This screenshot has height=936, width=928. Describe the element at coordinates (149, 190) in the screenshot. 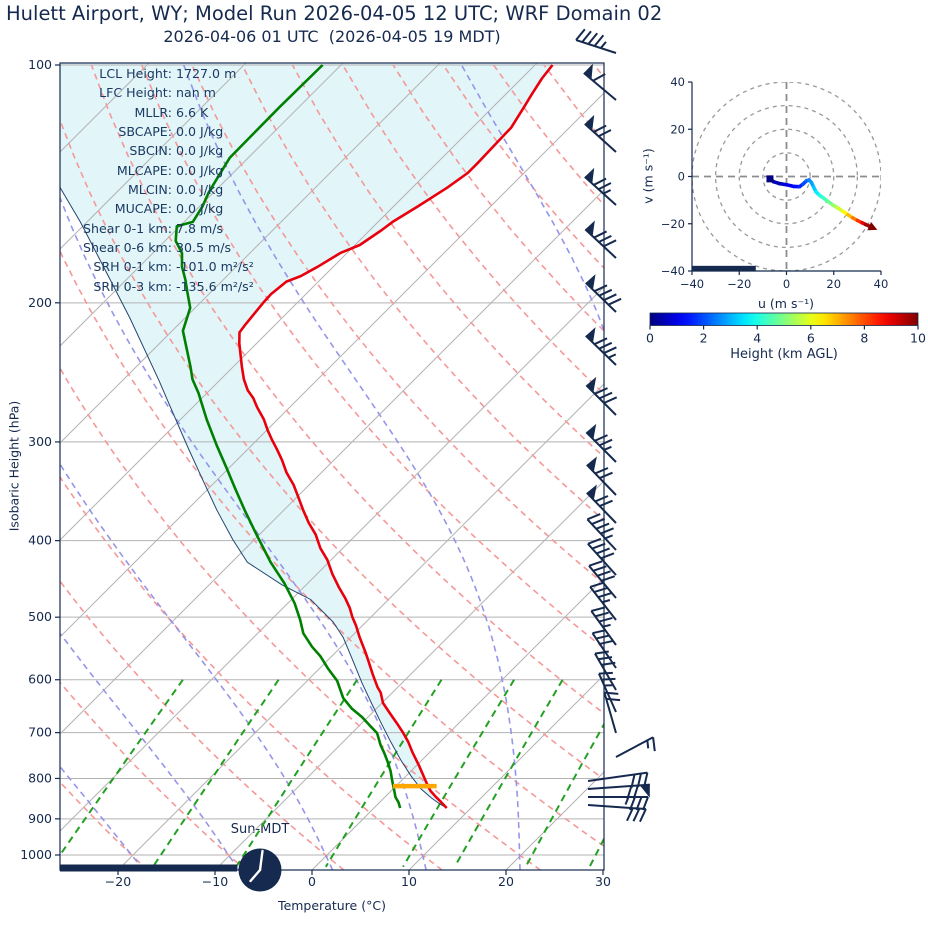

I see `annotation-label: MLCIN:` at that location.